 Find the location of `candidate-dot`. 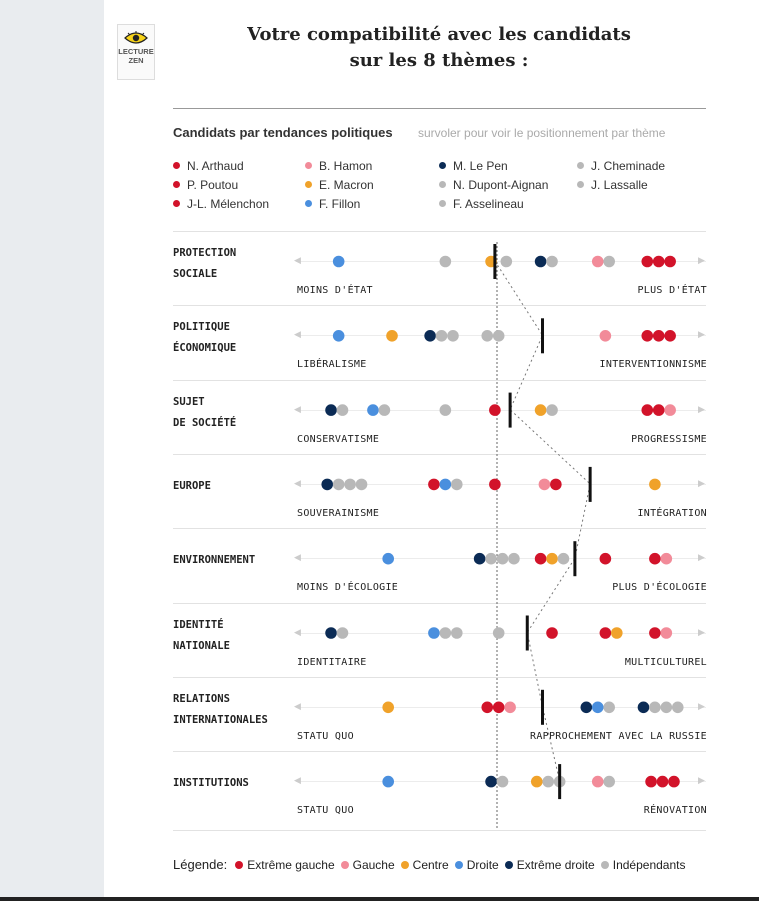

candidate-dot is located at coordinates (176, 165).